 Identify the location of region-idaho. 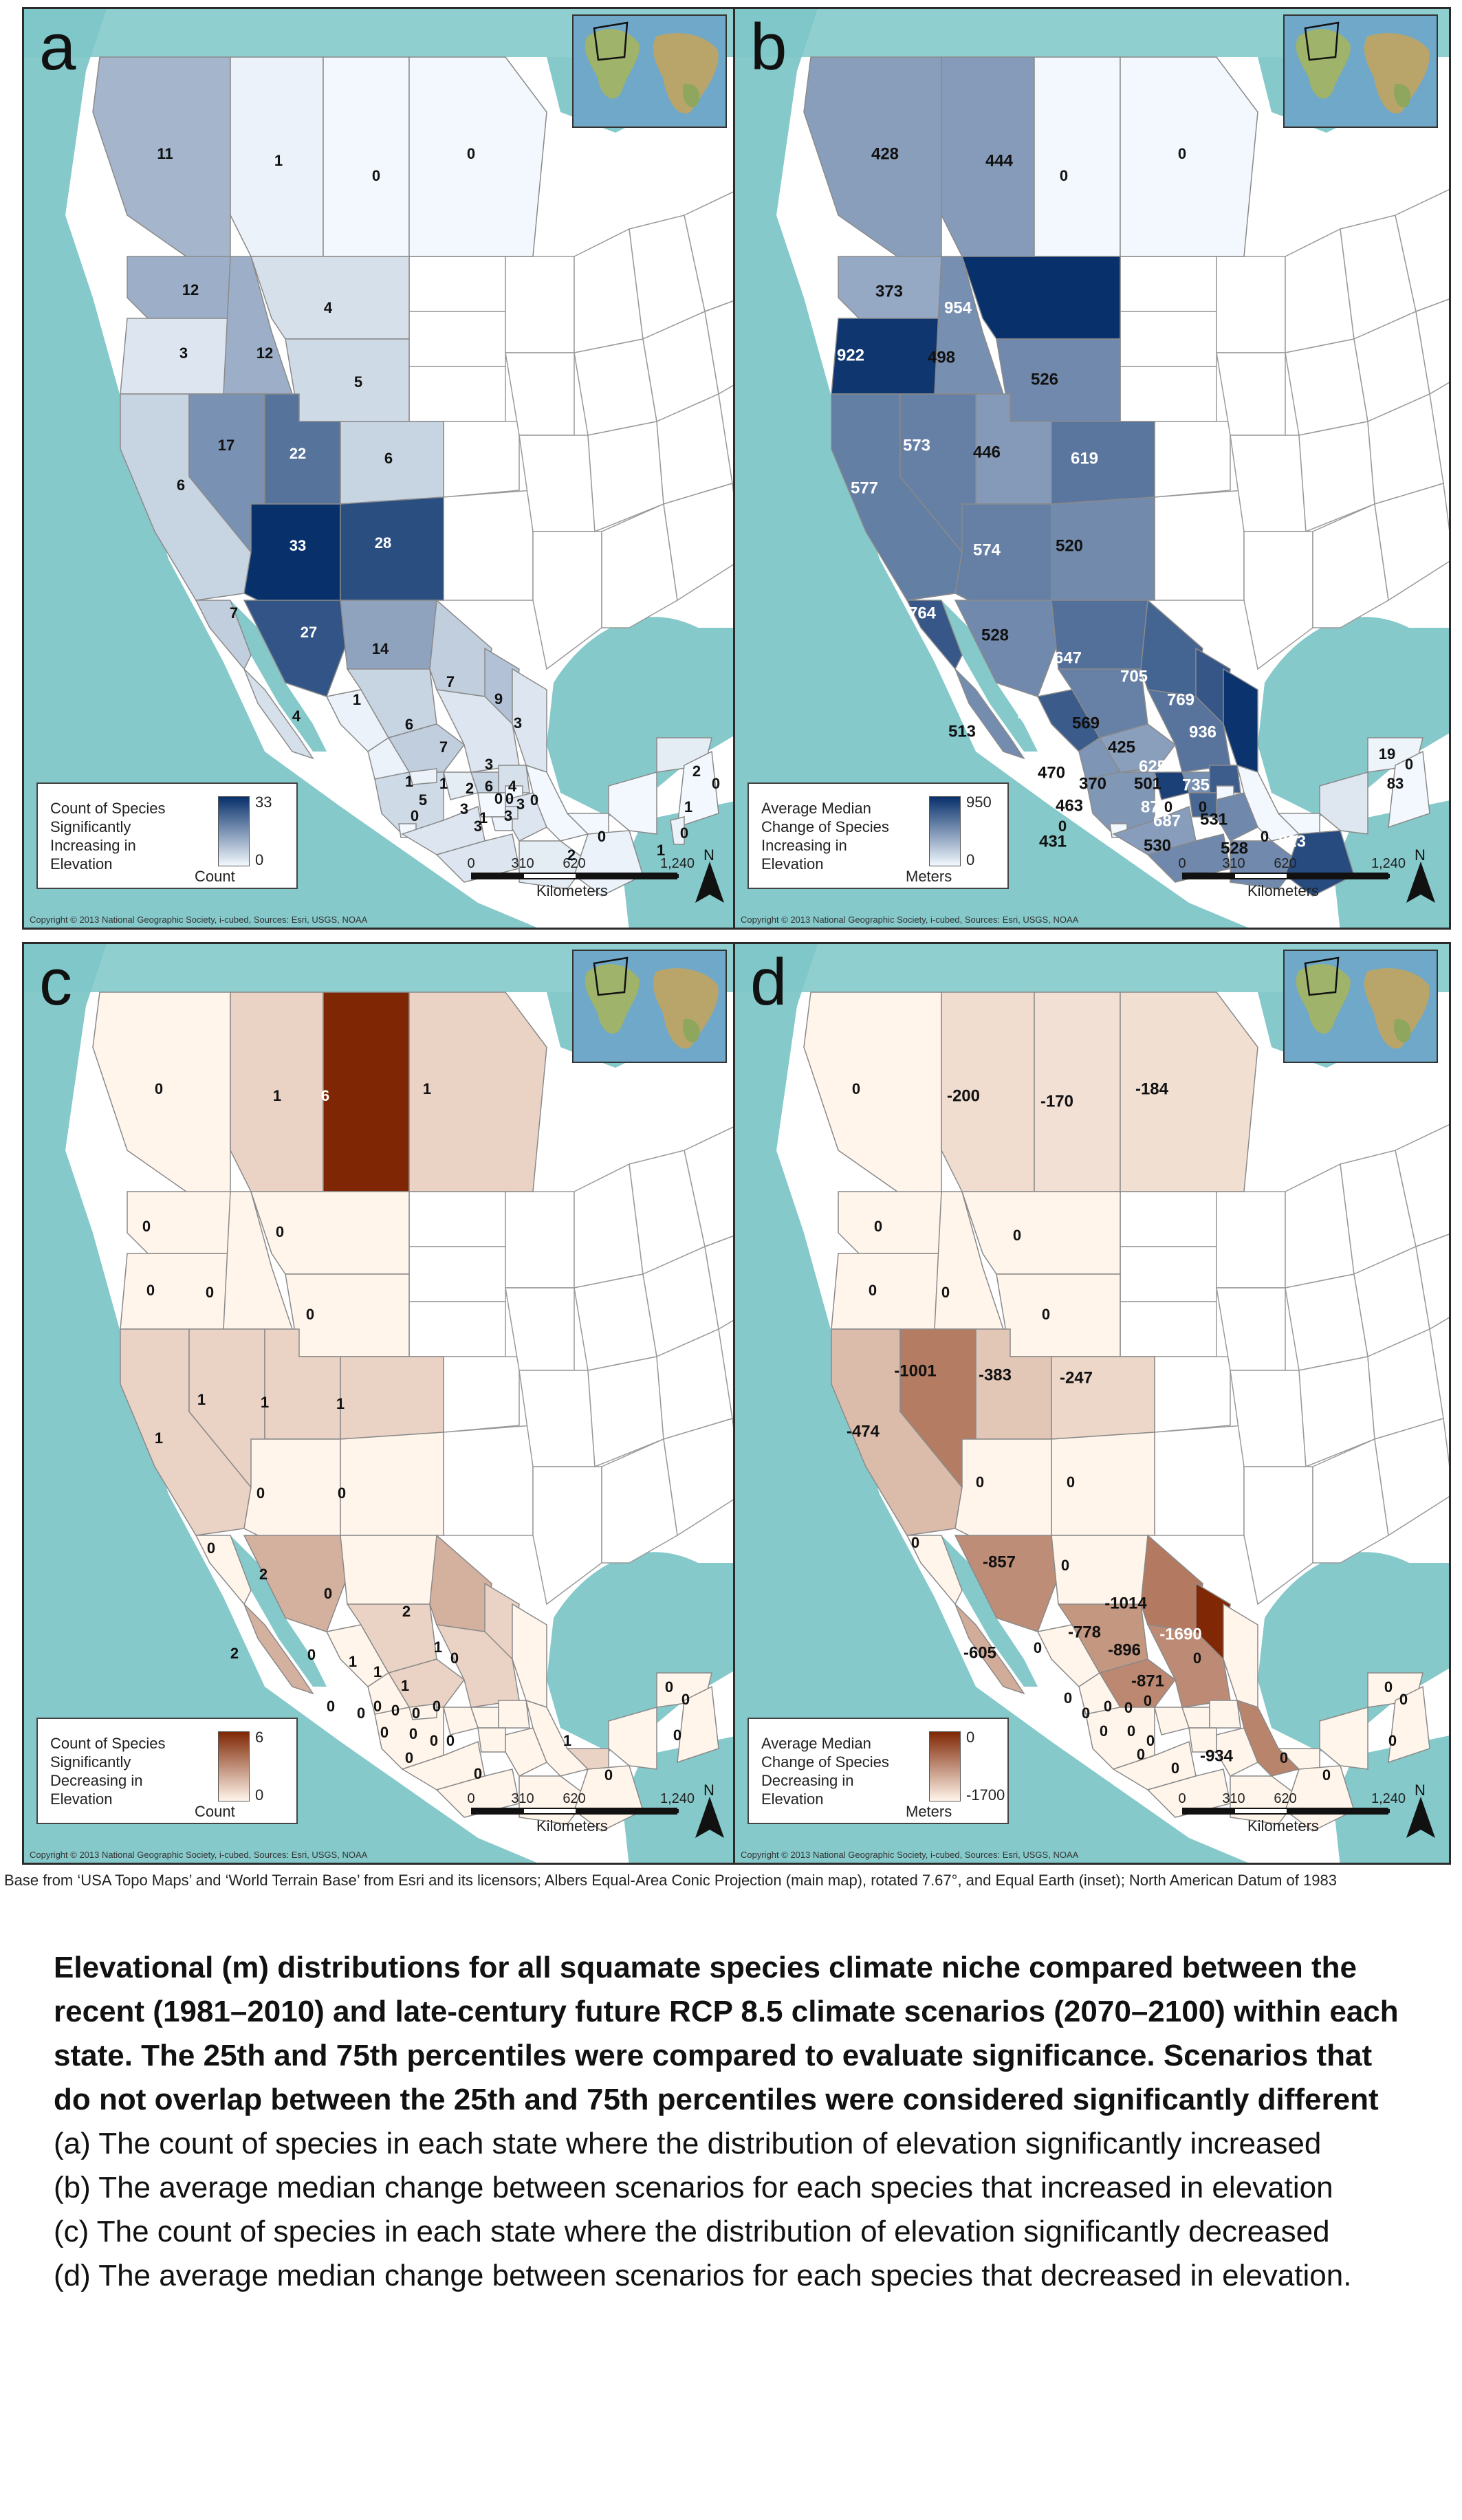
(258, 325).